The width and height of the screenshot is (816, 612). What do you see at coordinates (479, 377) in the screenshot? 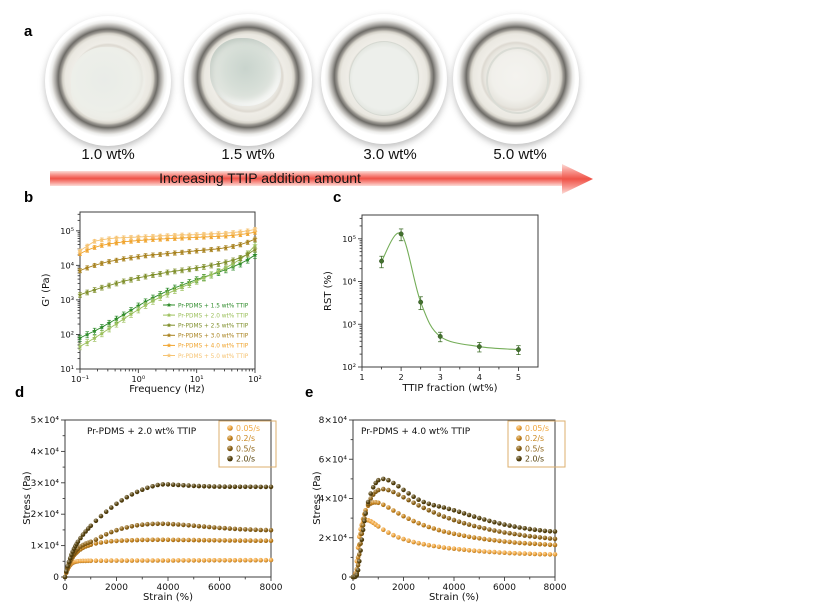
I see `svg-text: 4` at bounding box center [479, 377].